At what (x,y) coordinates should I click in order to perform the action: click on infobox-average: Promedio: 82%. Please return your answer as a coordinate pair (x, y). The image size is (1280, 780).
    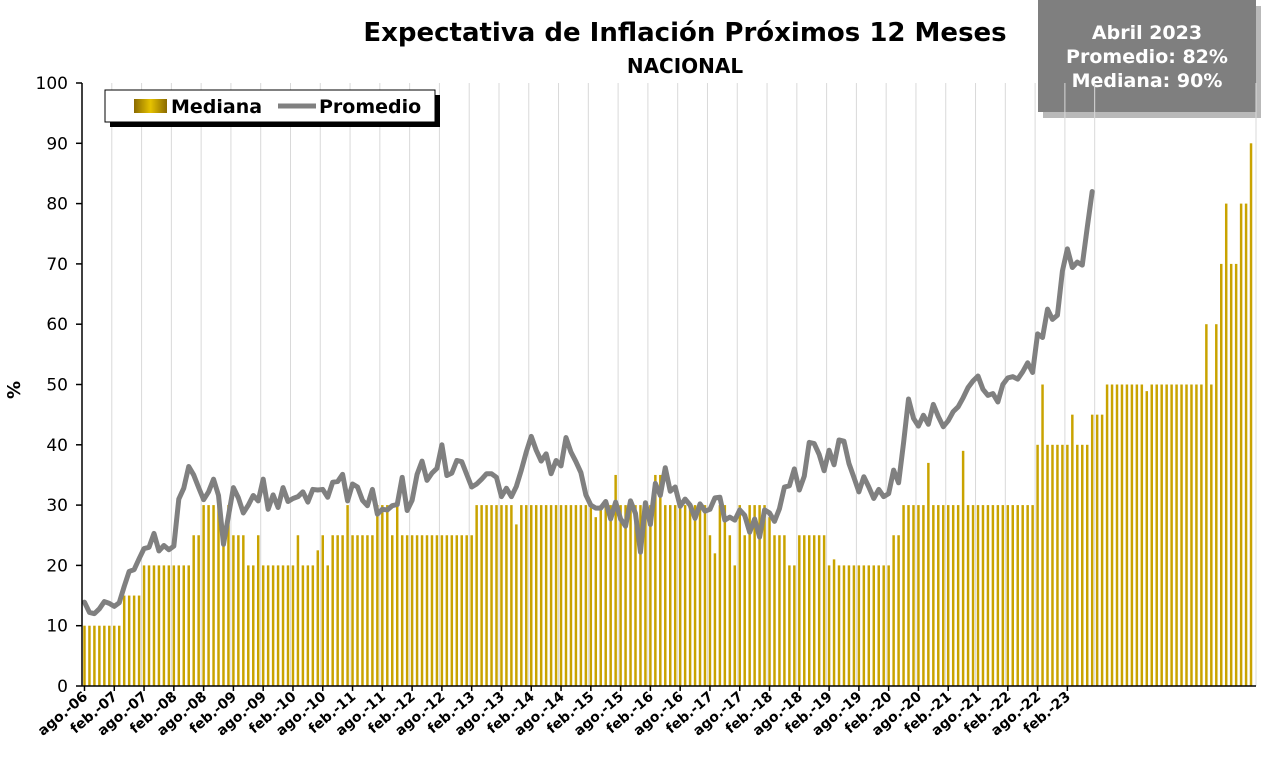
    Looking at the image, I should click on (1147, 57).